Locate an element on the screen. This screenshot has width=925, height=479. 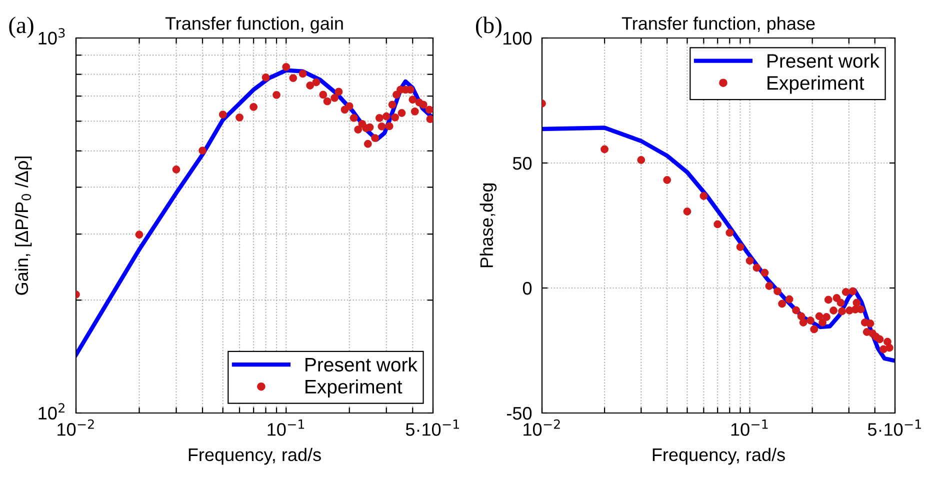
y-tick-label: 50 is located at coordinates (522, 163).